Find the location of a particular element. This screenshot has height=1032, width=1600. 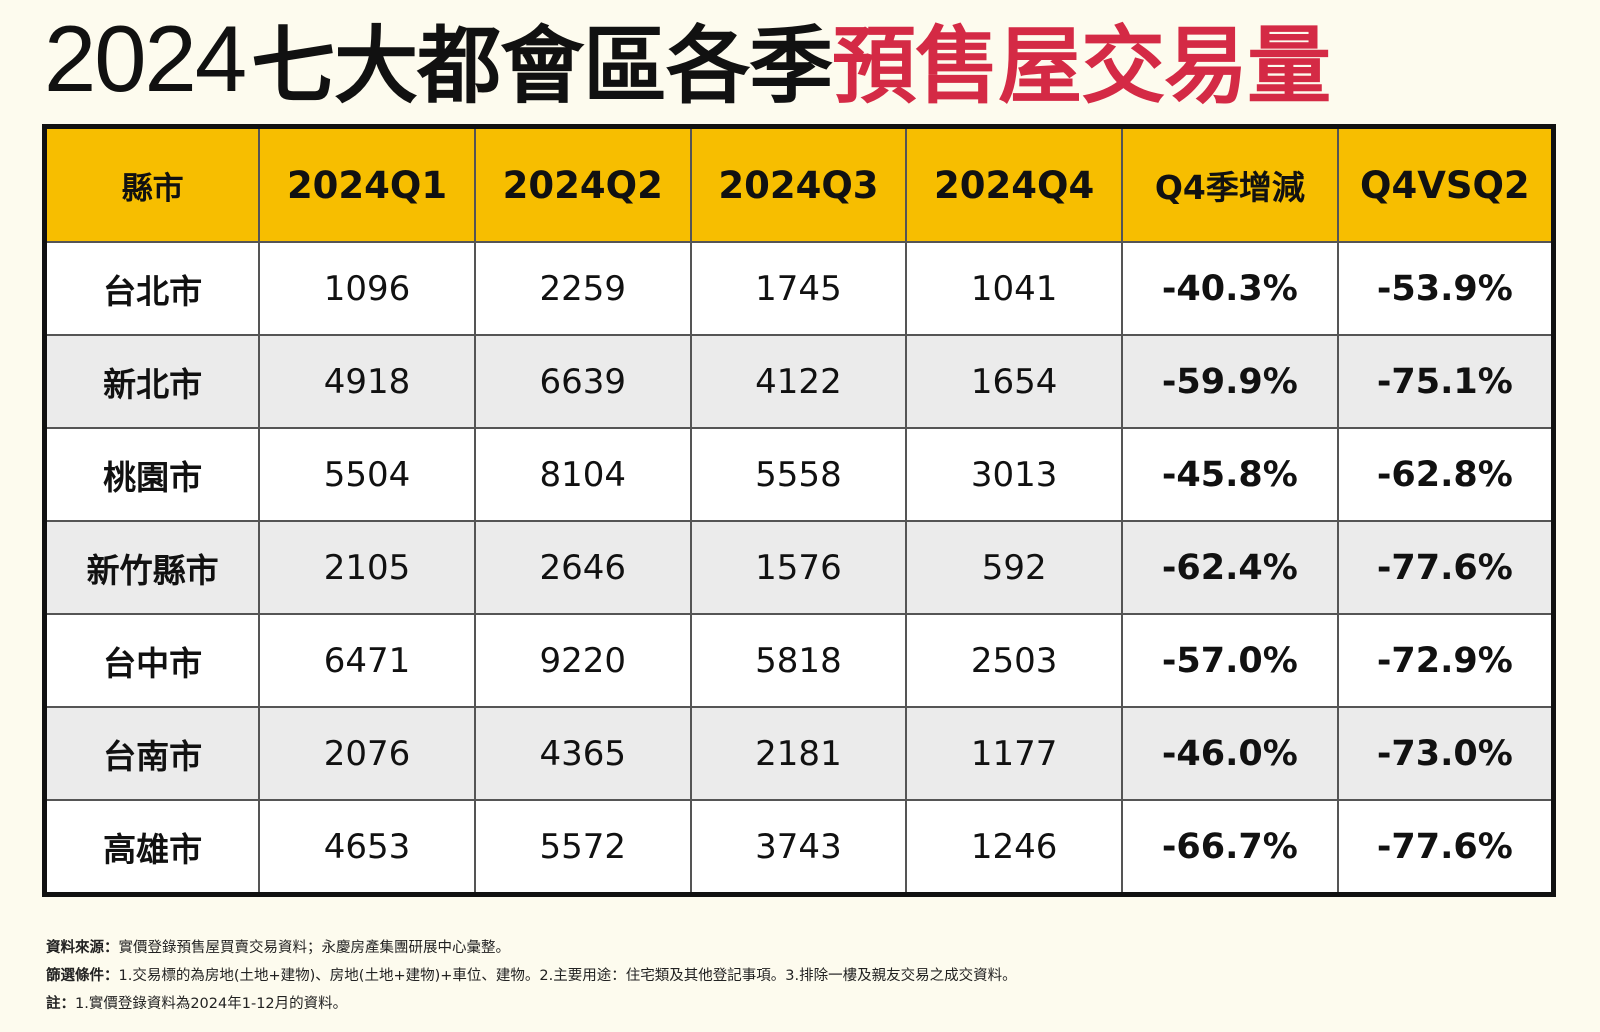

q3-cell: 4122 is located at coordinates (798, 381).